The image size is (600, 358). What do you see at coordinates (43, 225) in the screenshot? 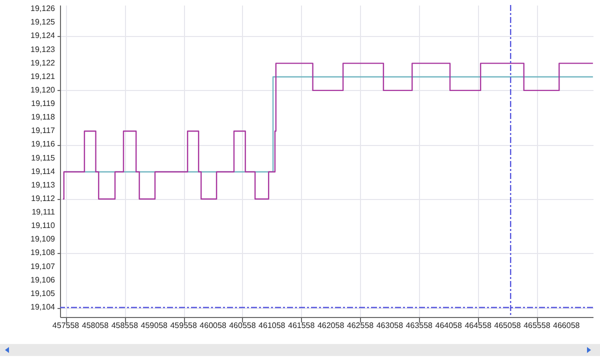
I see `y-tick-label: 19,110` at bounding box center [43, 225].